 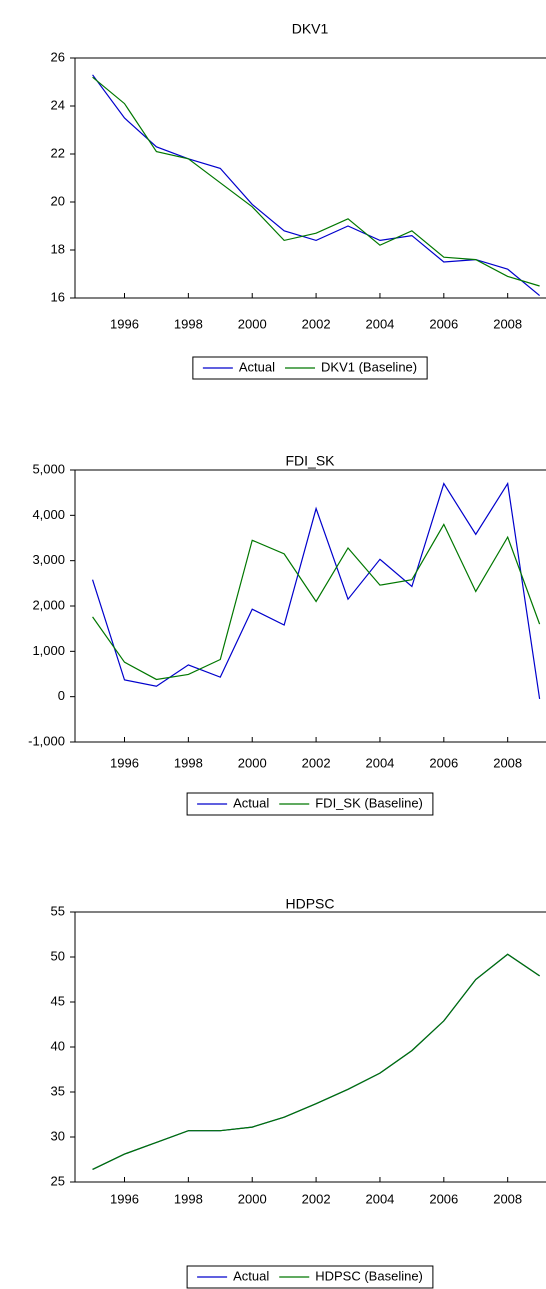 I want to click on y-tick-label: 55, so click(x=58, y=910).